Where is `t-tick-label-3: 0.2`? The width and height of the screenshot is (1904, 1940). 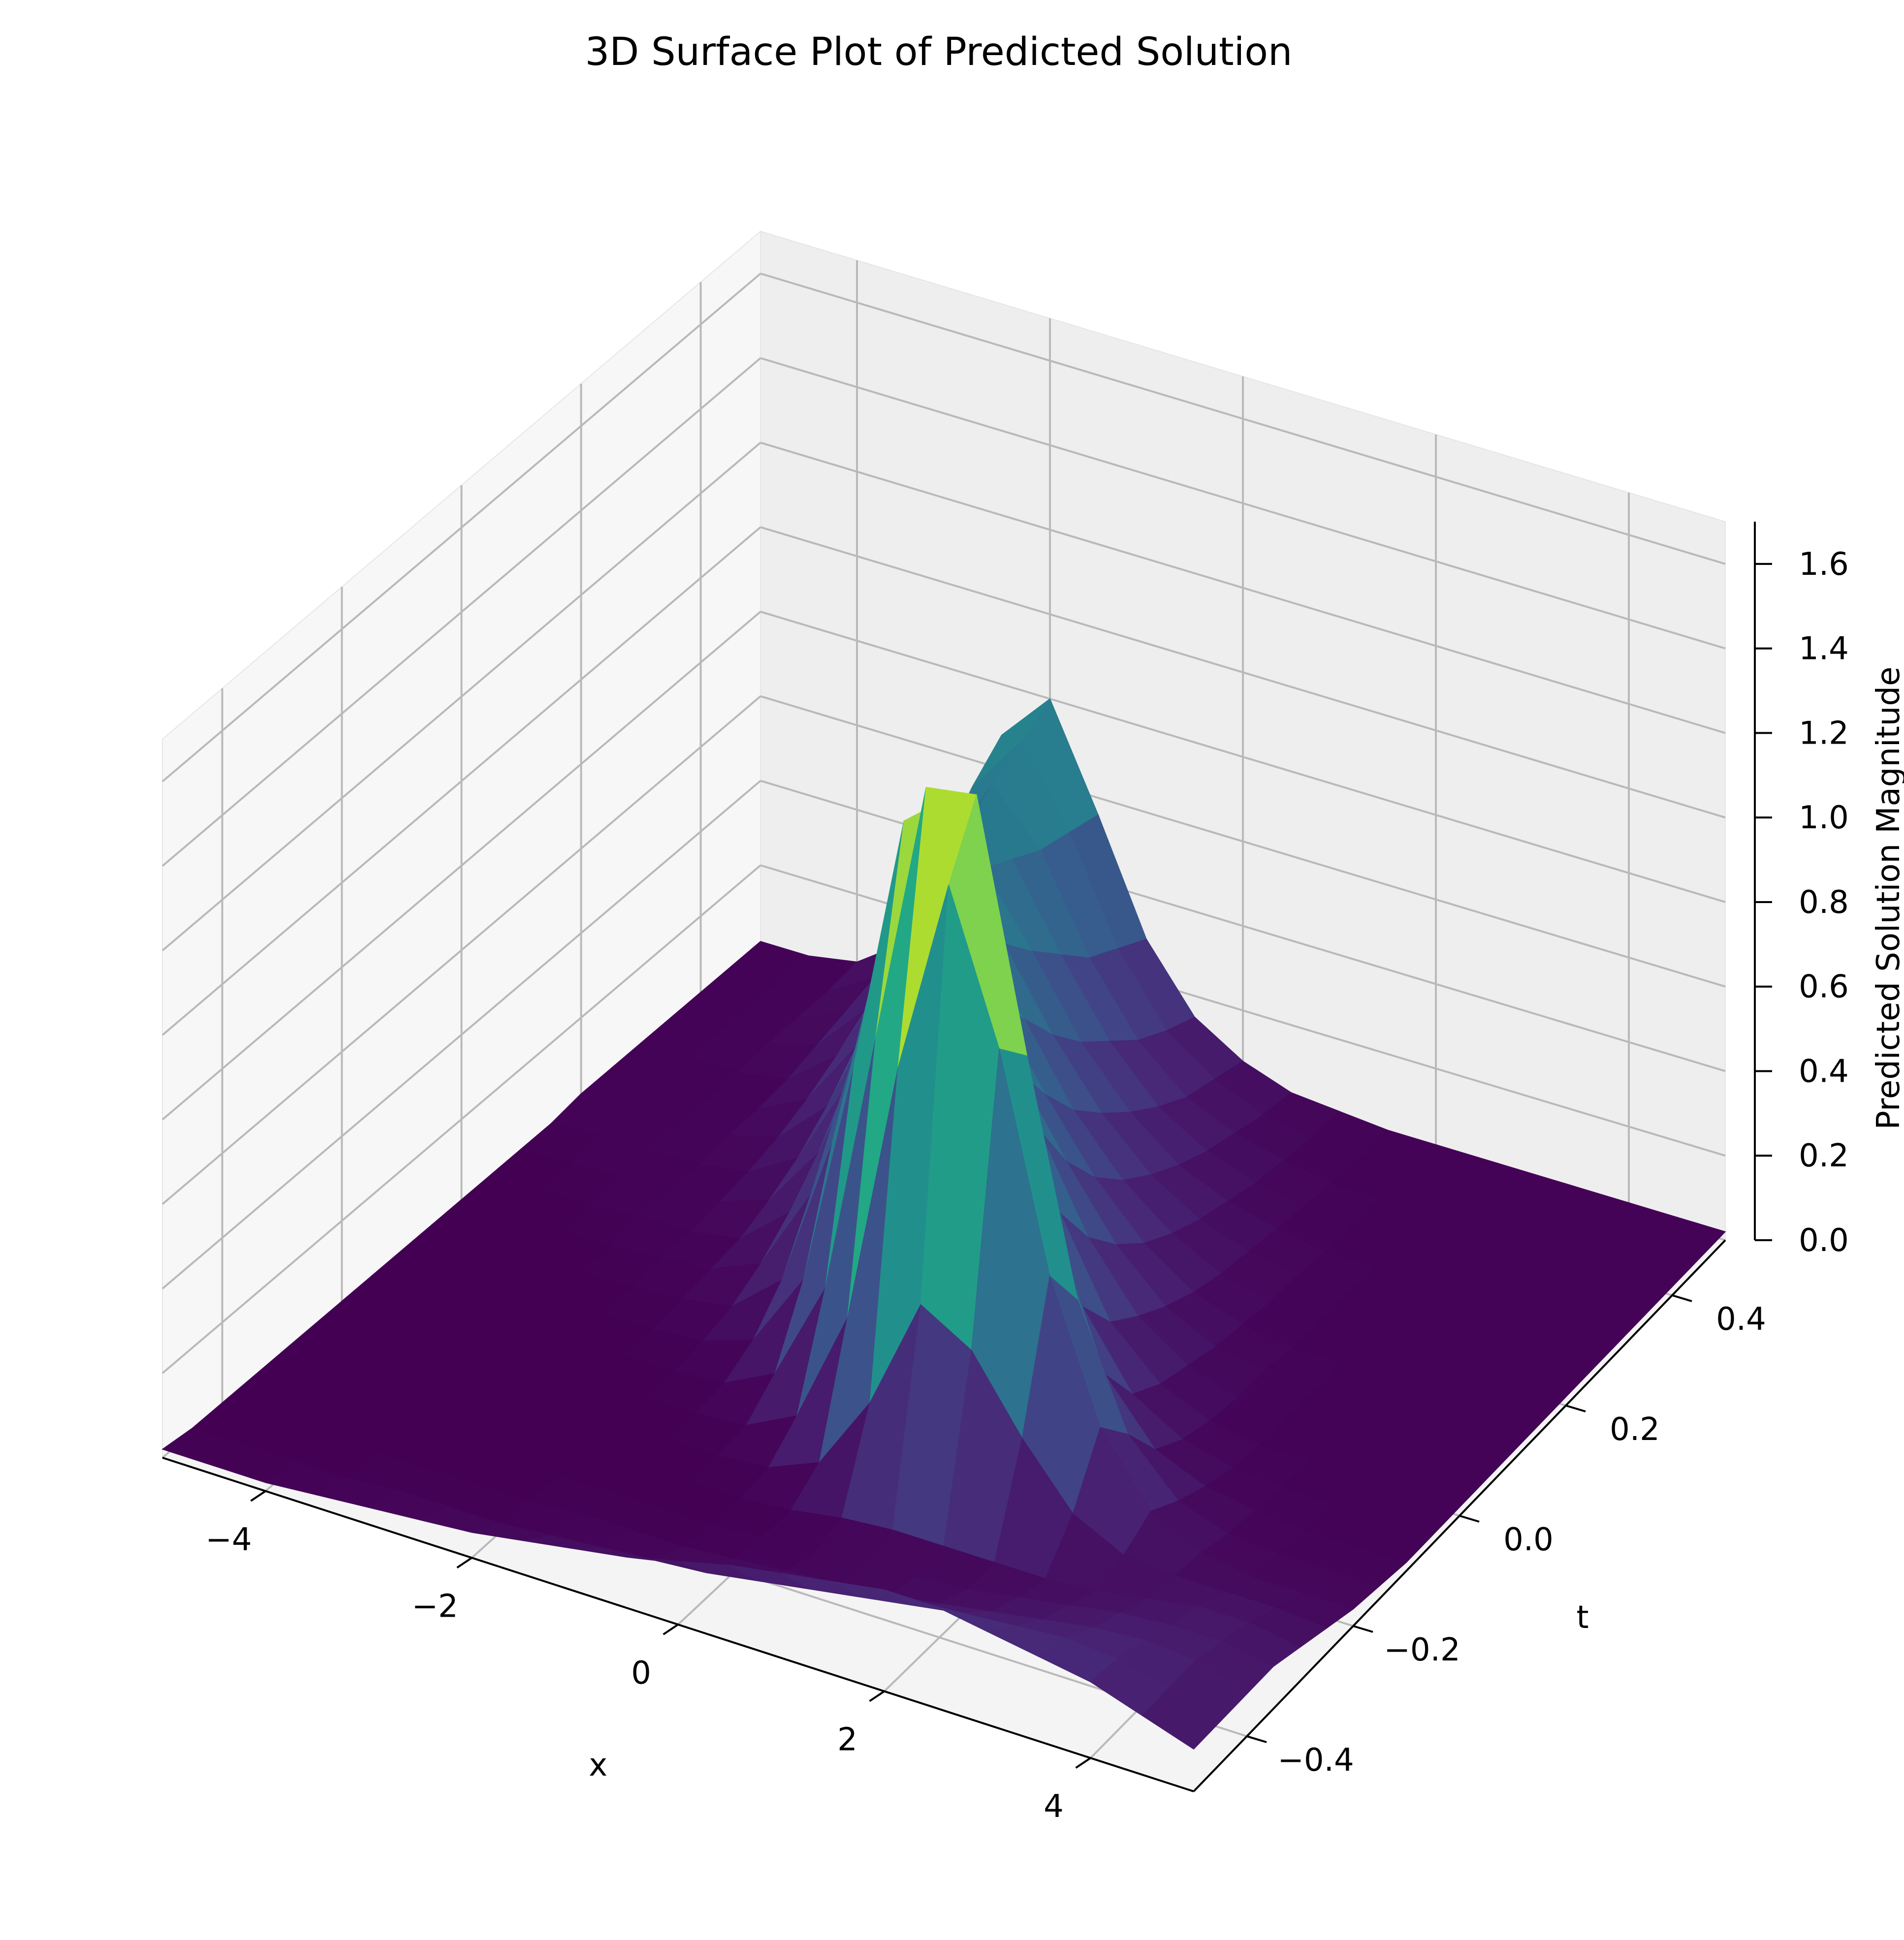
t-tick-label-3: 0.2 is located at coordinates (1635, 1429).